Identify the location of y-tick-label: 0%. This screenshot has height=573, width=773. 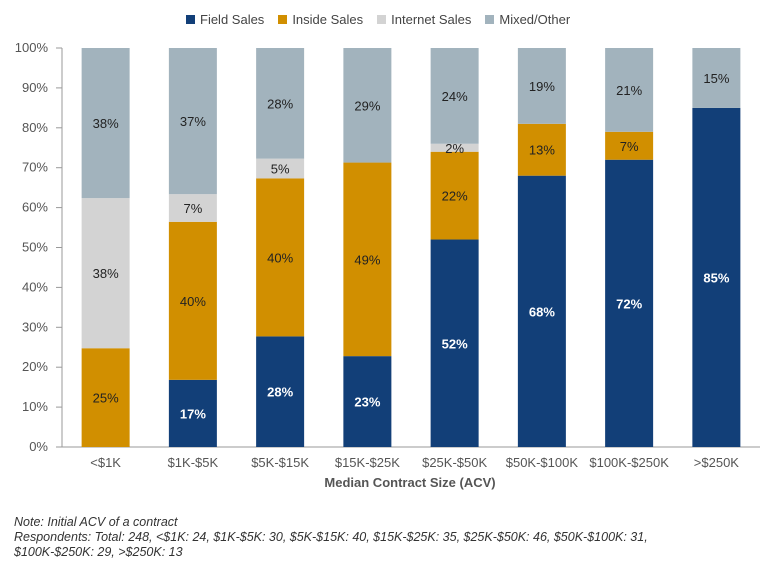
(38, 446).